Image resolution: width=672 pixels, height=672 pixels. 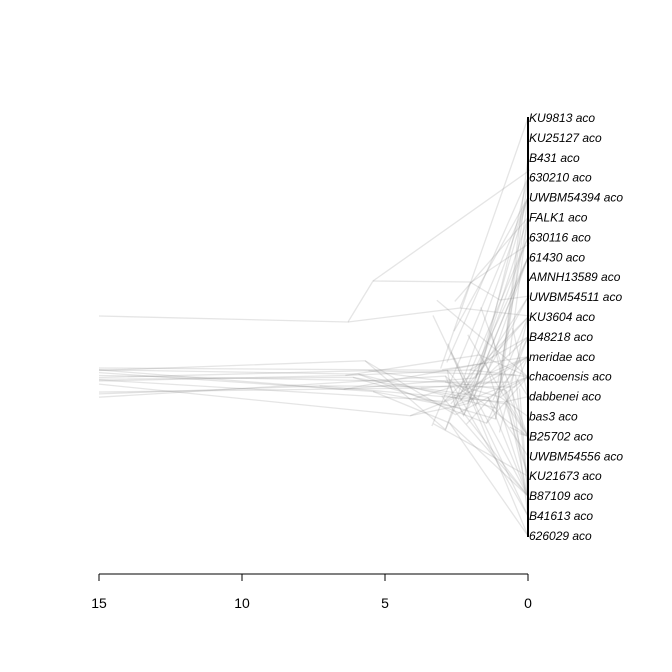 What do you see at coordinates (561, 337) in the screenshot?
I see `tip-label: B48218 aco` at bounding box center [561, 337].